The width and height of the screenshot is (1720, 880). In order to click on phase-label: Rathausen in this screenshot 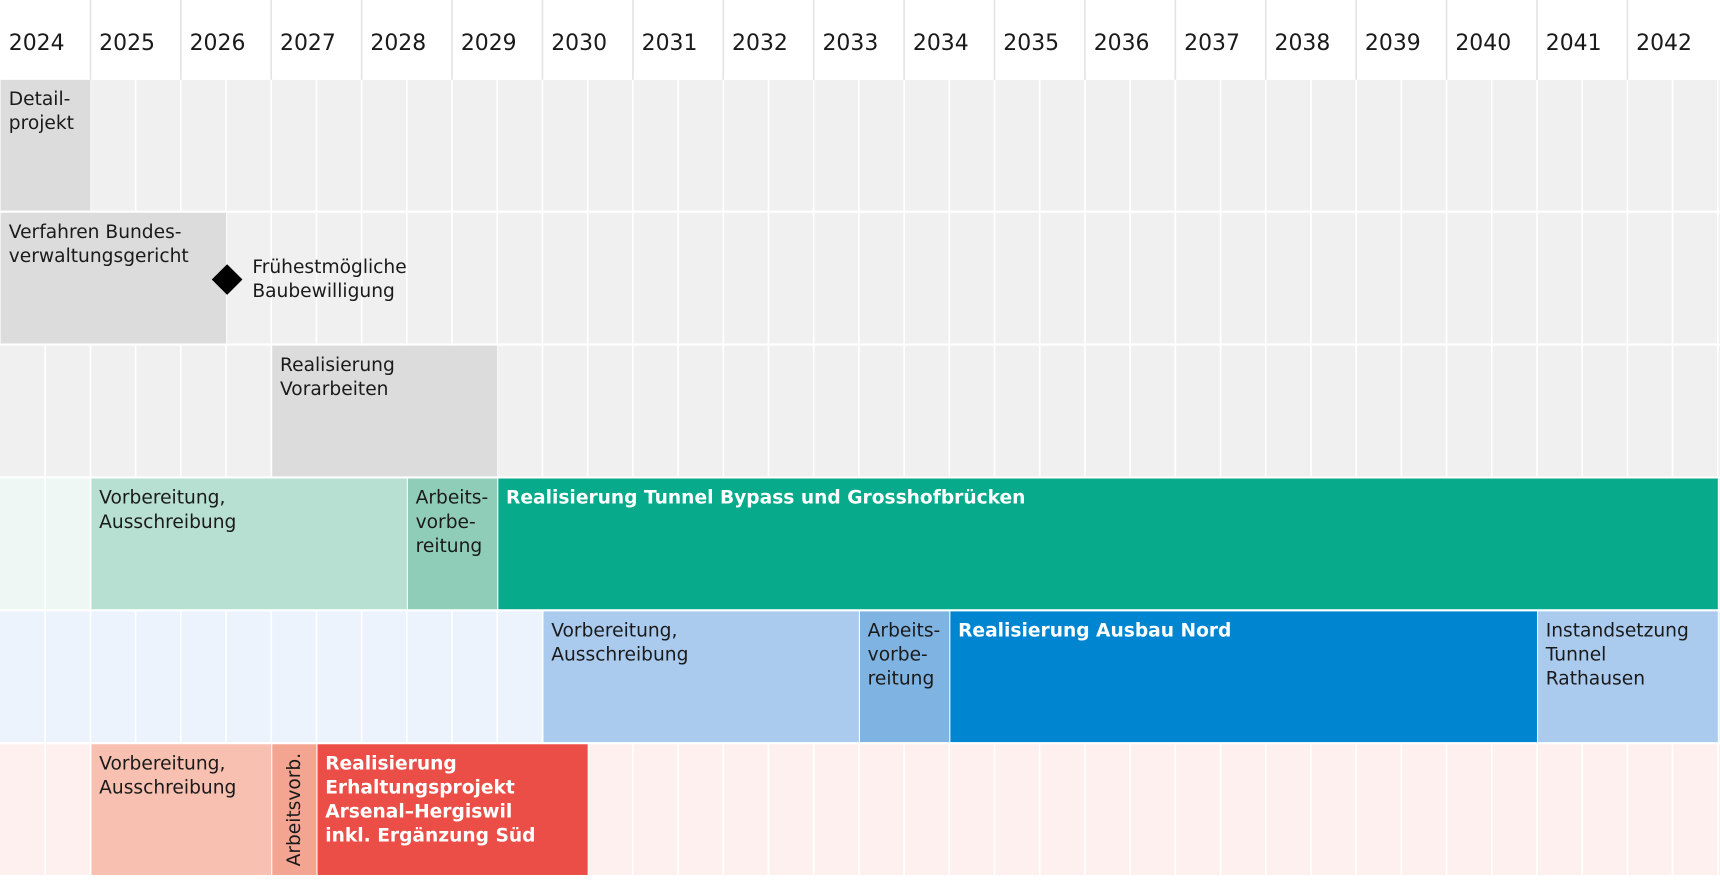, I will do `click(1595, 679)`.